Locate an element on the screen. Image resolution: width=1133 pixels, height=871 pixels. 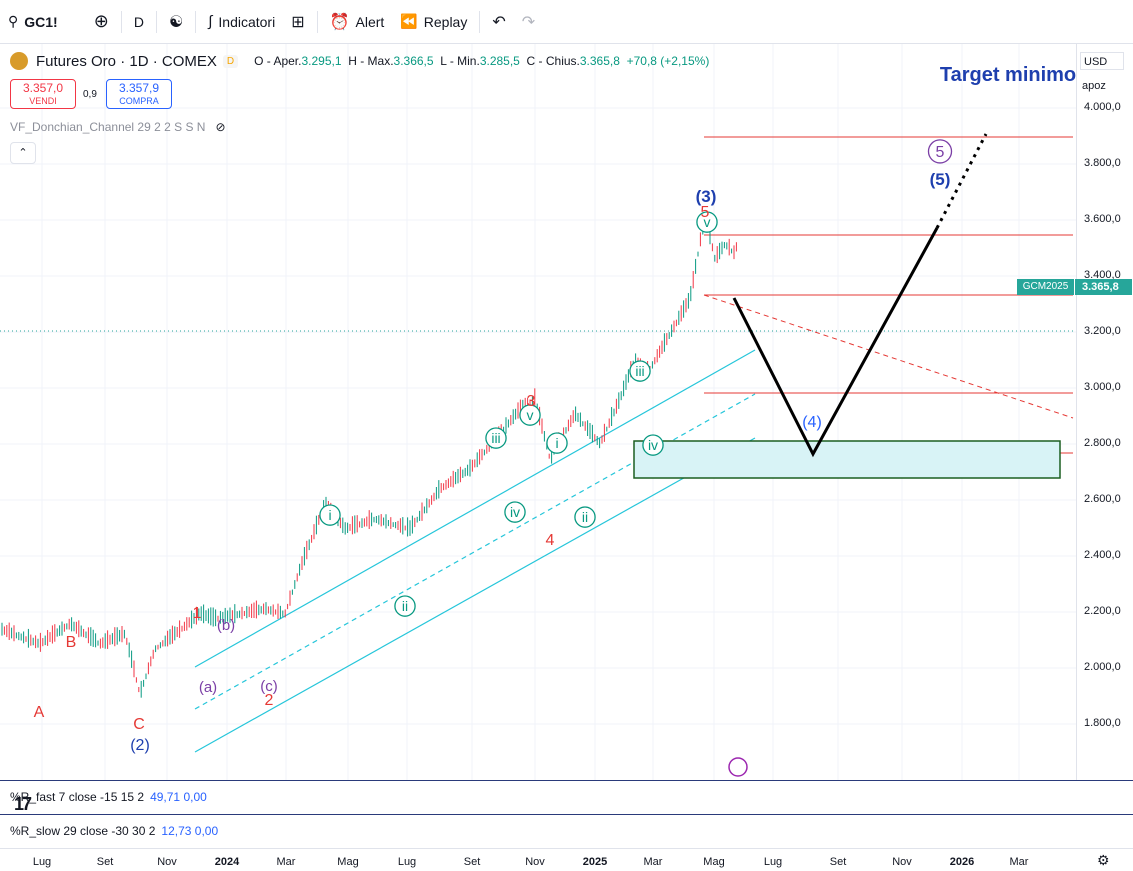
buy-button: 3.357,9 COMPRA is located at coordinates (139, 94).